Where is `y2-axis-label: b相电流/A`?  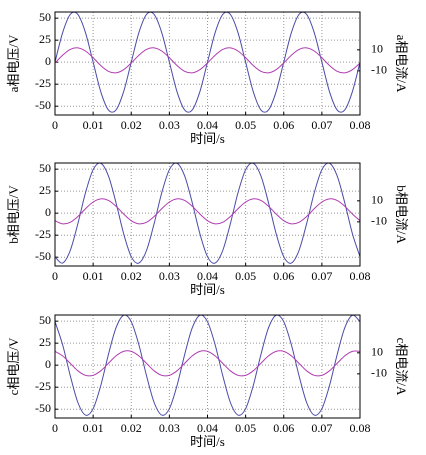 y2-axis-label: b相电流/A is located at coordinates (401, 214).